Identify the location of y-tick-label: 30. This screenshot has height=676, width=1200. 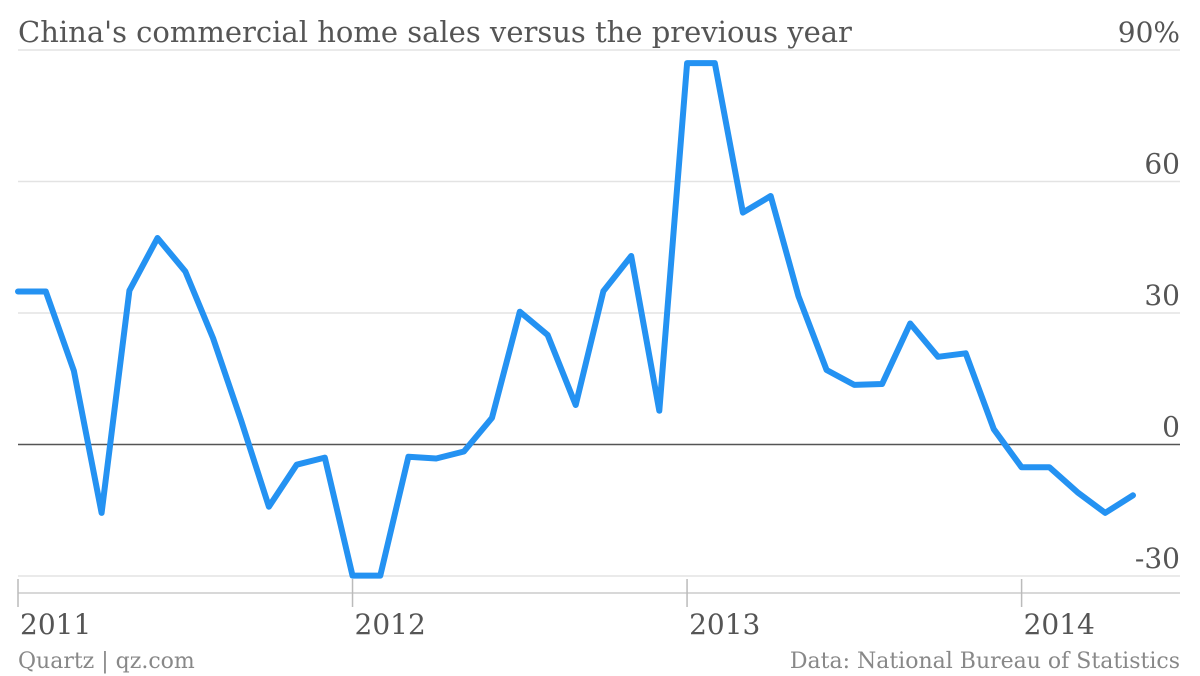
(1162, 295).